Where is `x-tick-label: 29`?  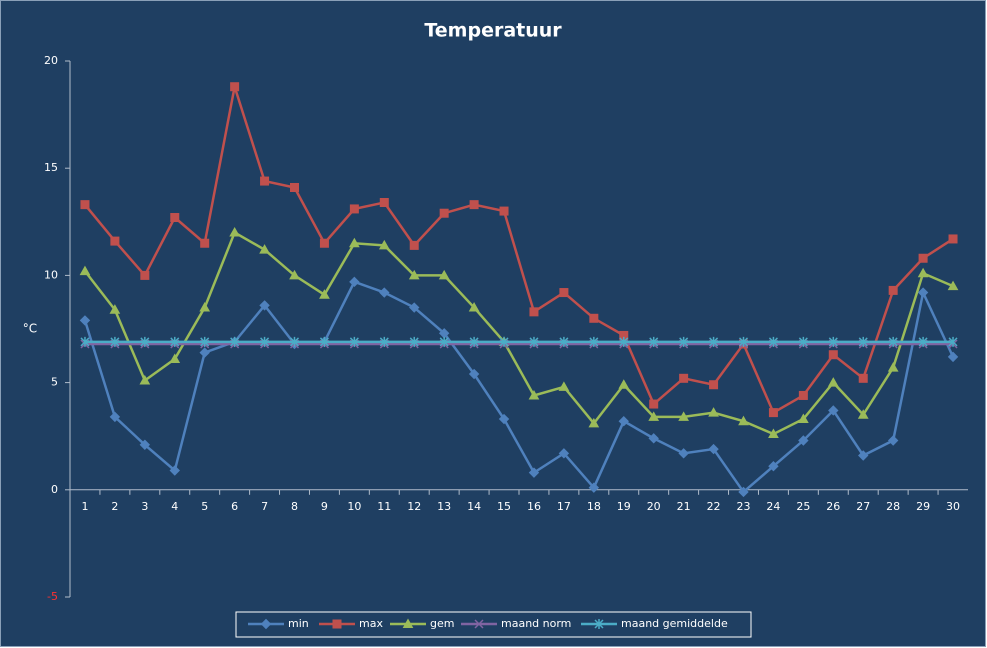 x-tick-label: 29 is located at coordinates (923, 506).